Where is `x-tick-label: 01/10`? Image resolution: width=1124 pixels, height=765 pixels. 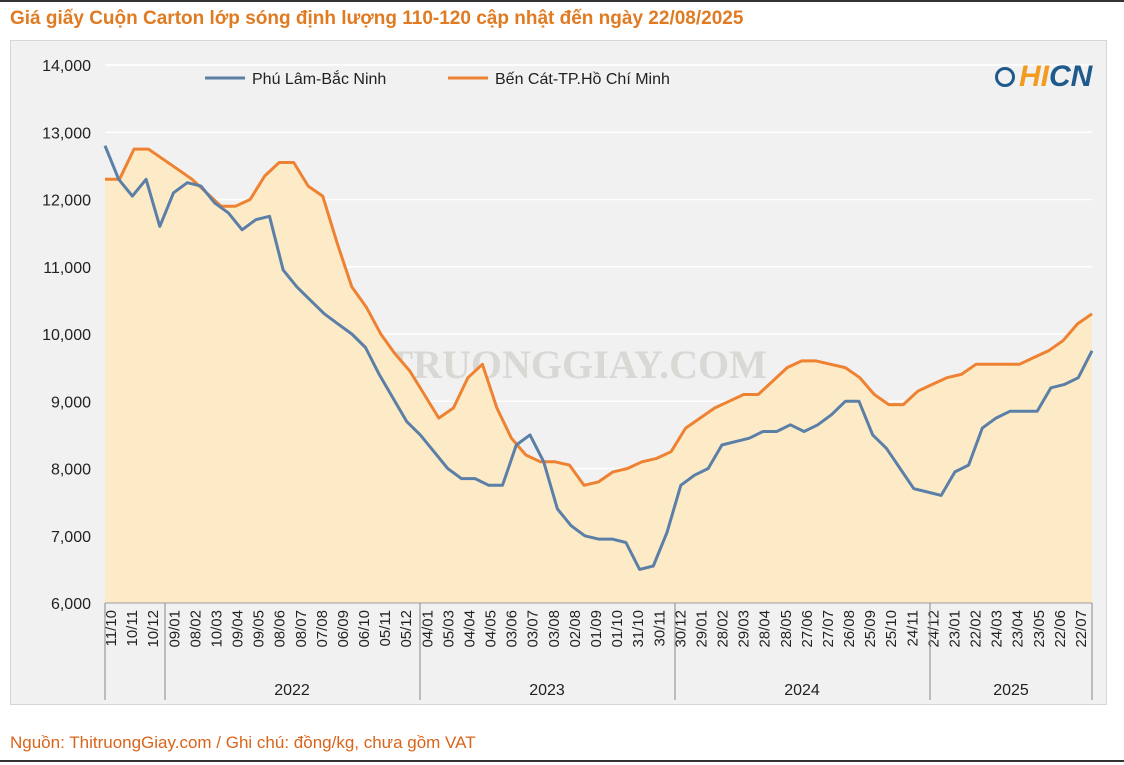
x-tick-label: 01/10 is located at coordinates (617, 629).